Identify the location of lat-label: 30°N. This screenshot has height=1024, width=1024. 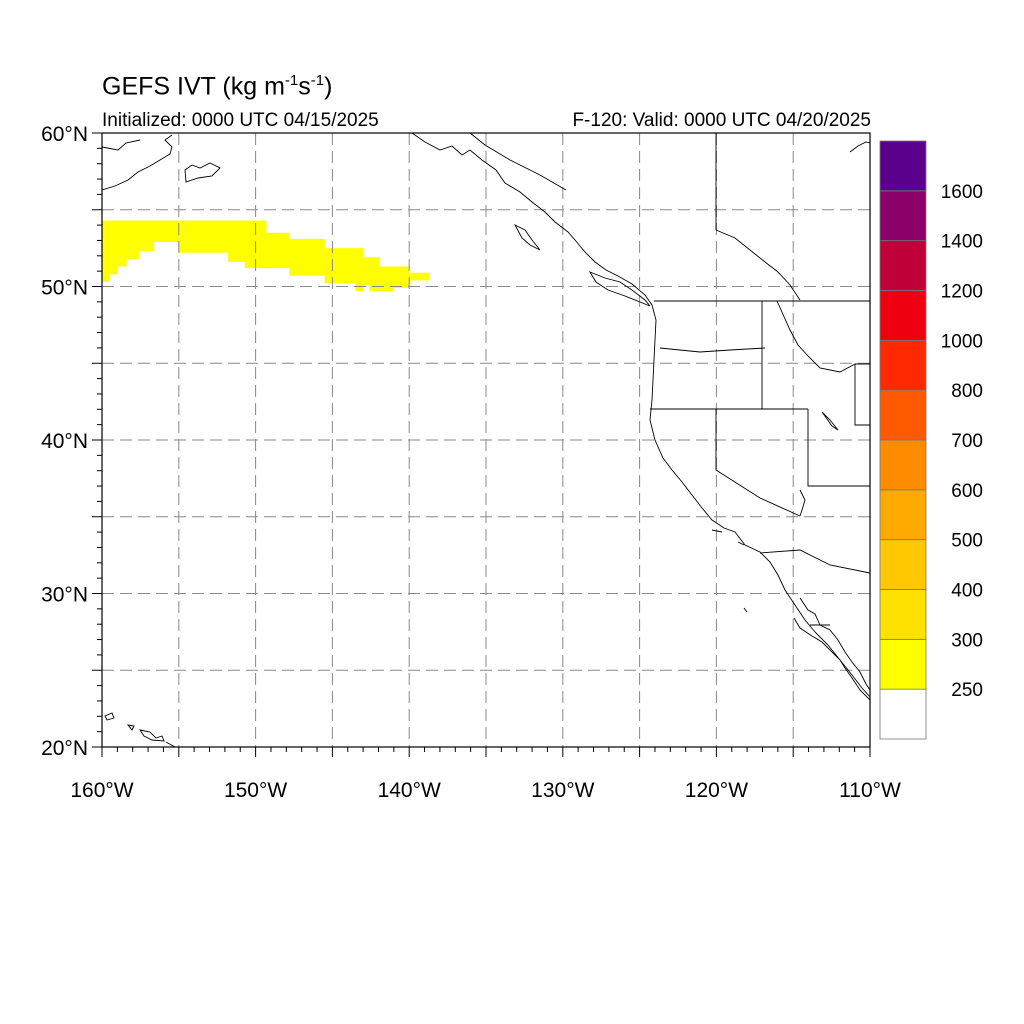
(64, 595).